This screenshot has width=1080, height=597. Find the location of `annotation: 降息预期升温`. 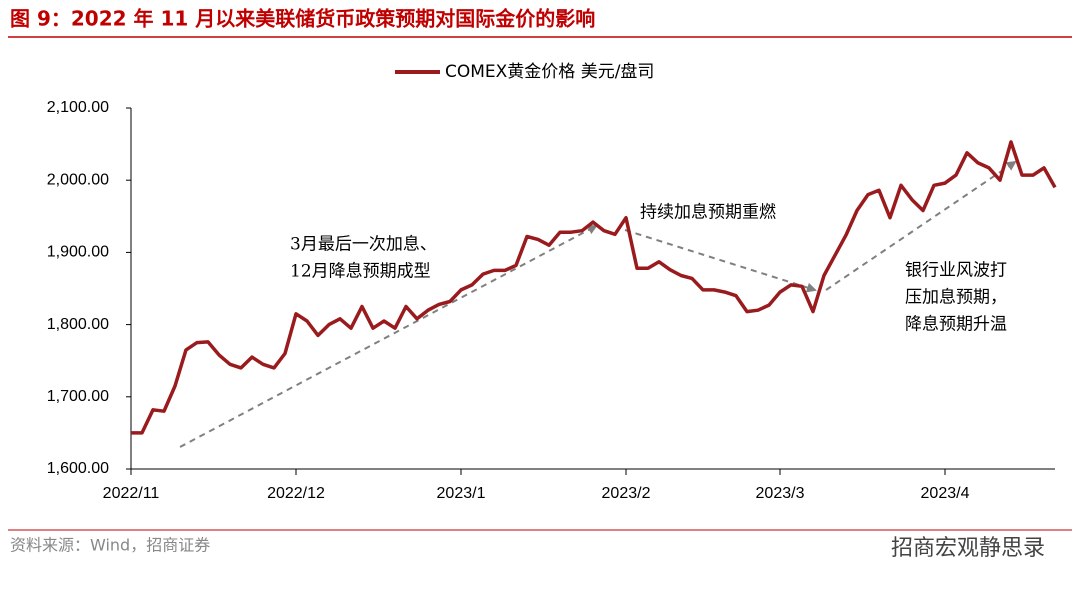

annotation: 降息预期升温 is located at coordinates (956, 325).